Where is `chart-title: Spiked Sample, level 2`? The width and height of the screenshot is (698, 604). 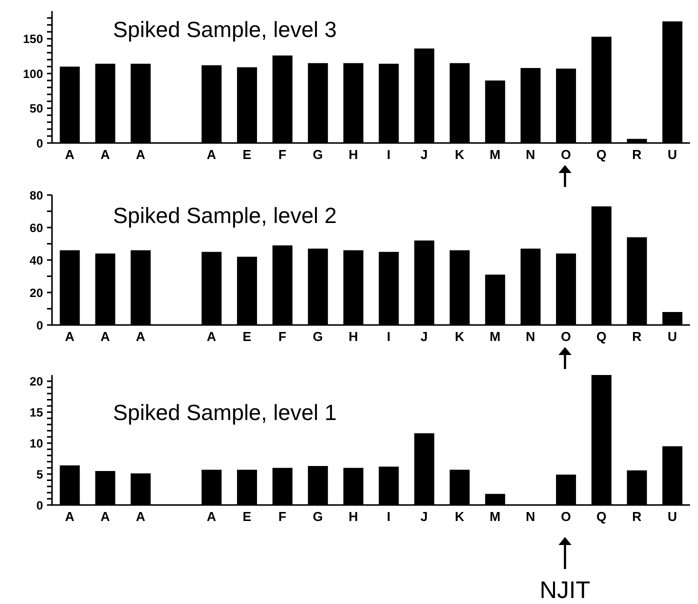
chart-title: Spiked Sample, level 2 is located at coordinates (225, 216).